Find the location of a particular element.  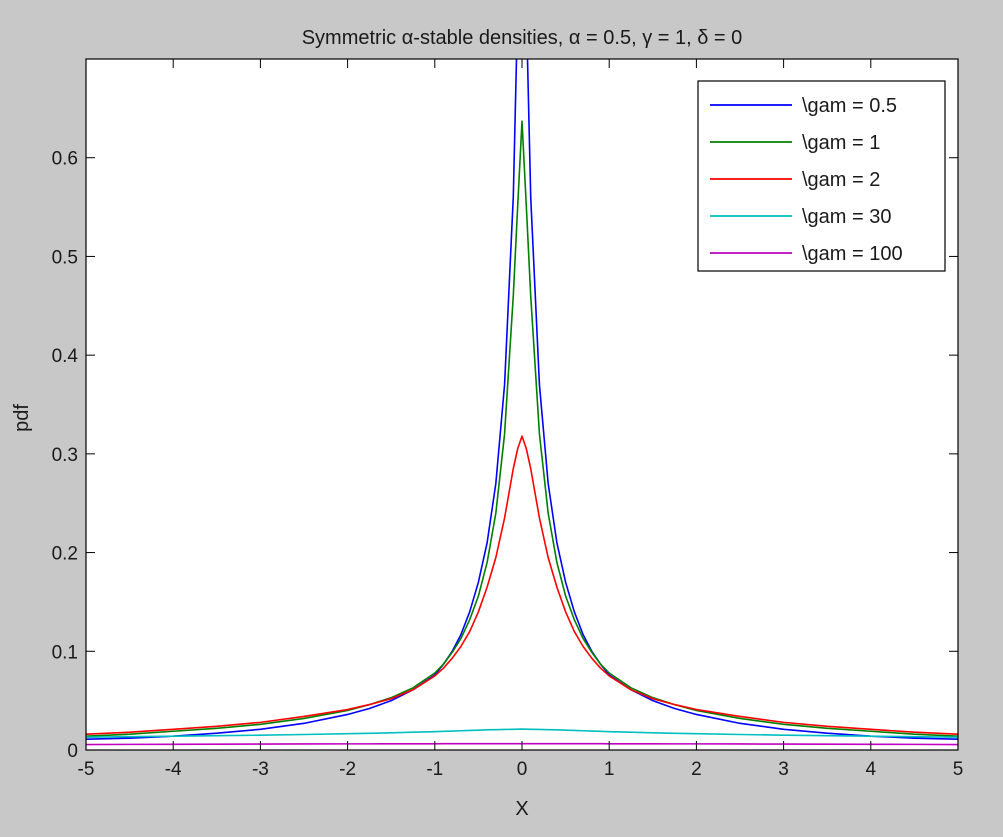

y-tick-label: 0.2 is located at coordinates (65, 554).